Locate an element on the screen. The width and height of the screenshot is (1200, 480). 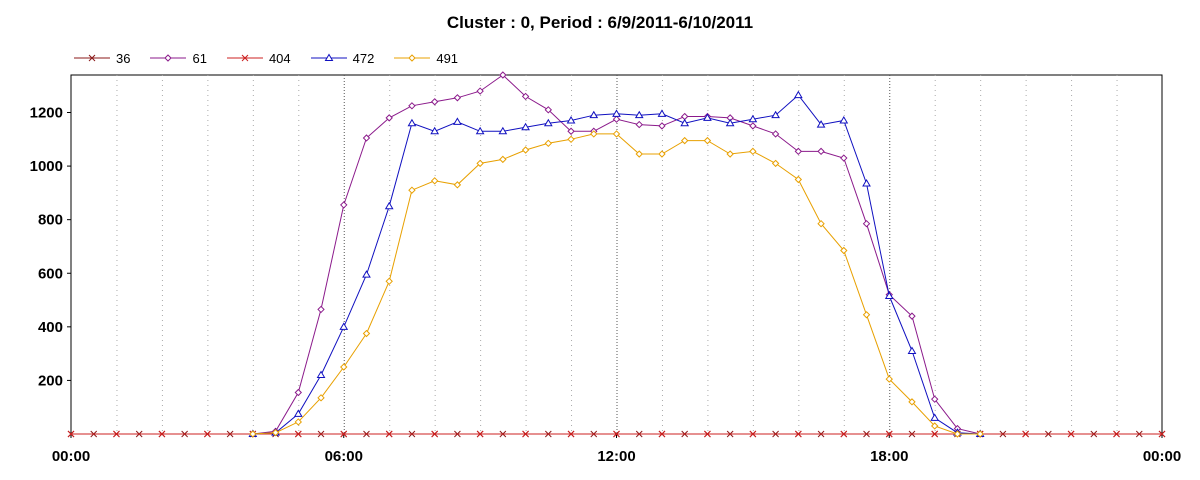
x-tick-label: 12:00 is located at coordinates (616, 456).